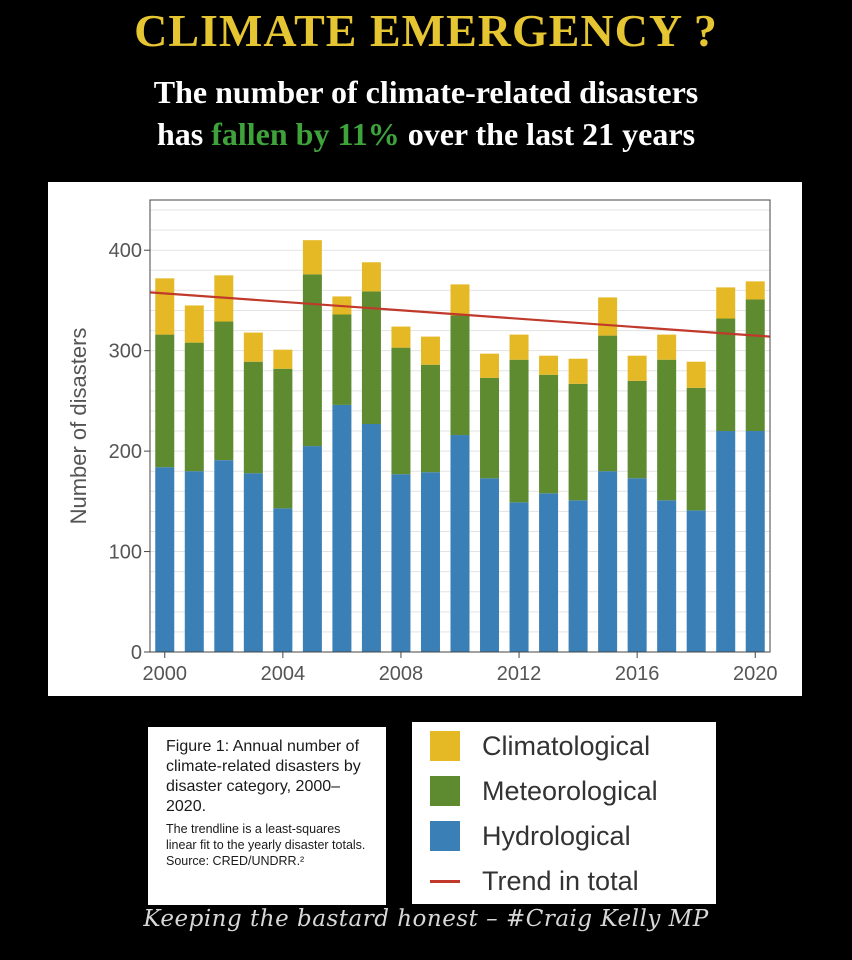  Describe the element at coordinates (755, 290) in the screenshot. I see `bar-climatological-2020` at that location.